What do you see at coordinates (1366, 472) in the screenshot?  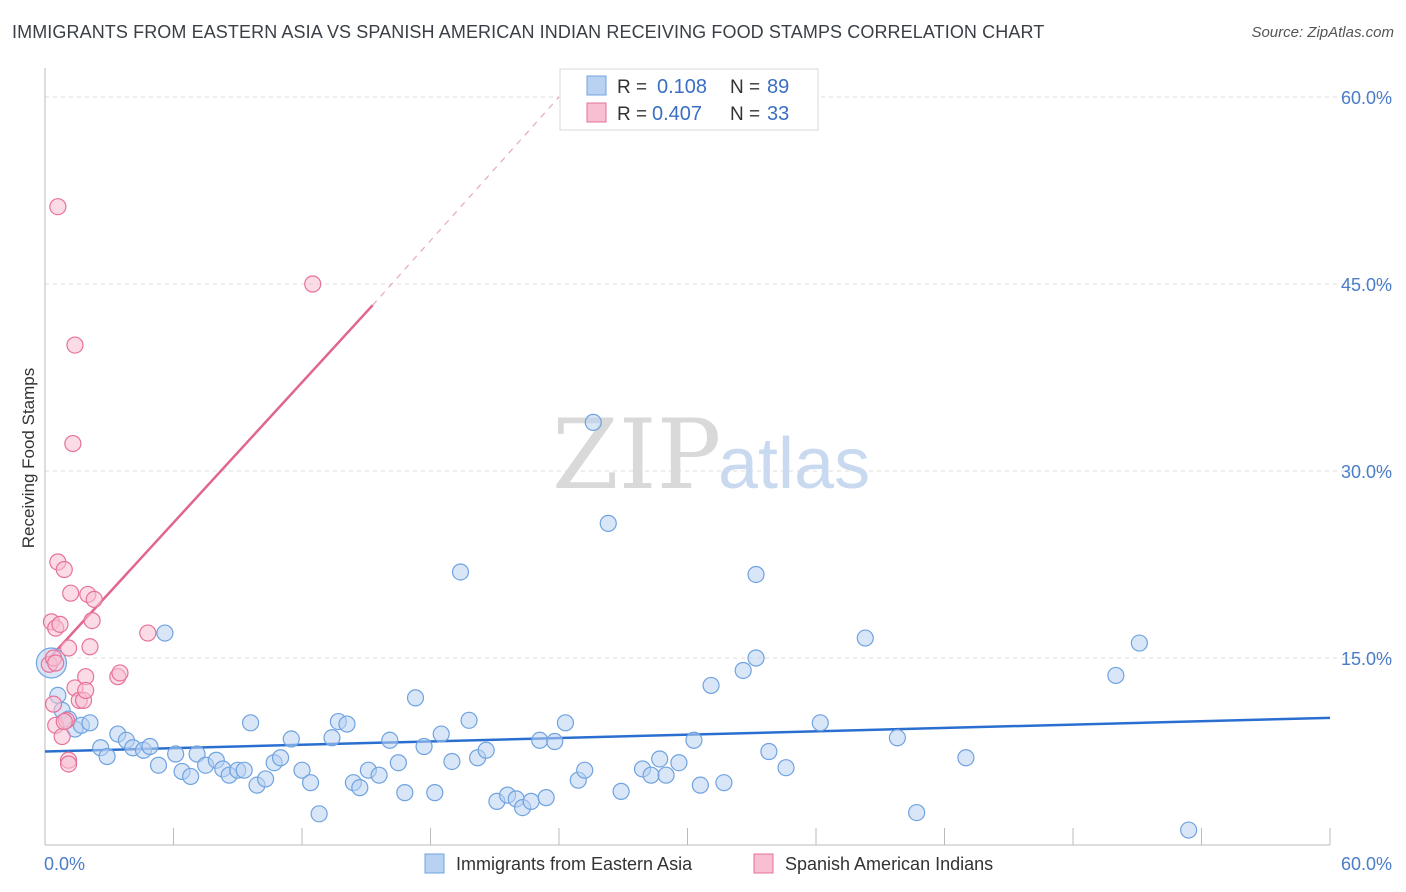 I see `y-tick-label-2: 30.0%` at bounding box center [1366, 472].